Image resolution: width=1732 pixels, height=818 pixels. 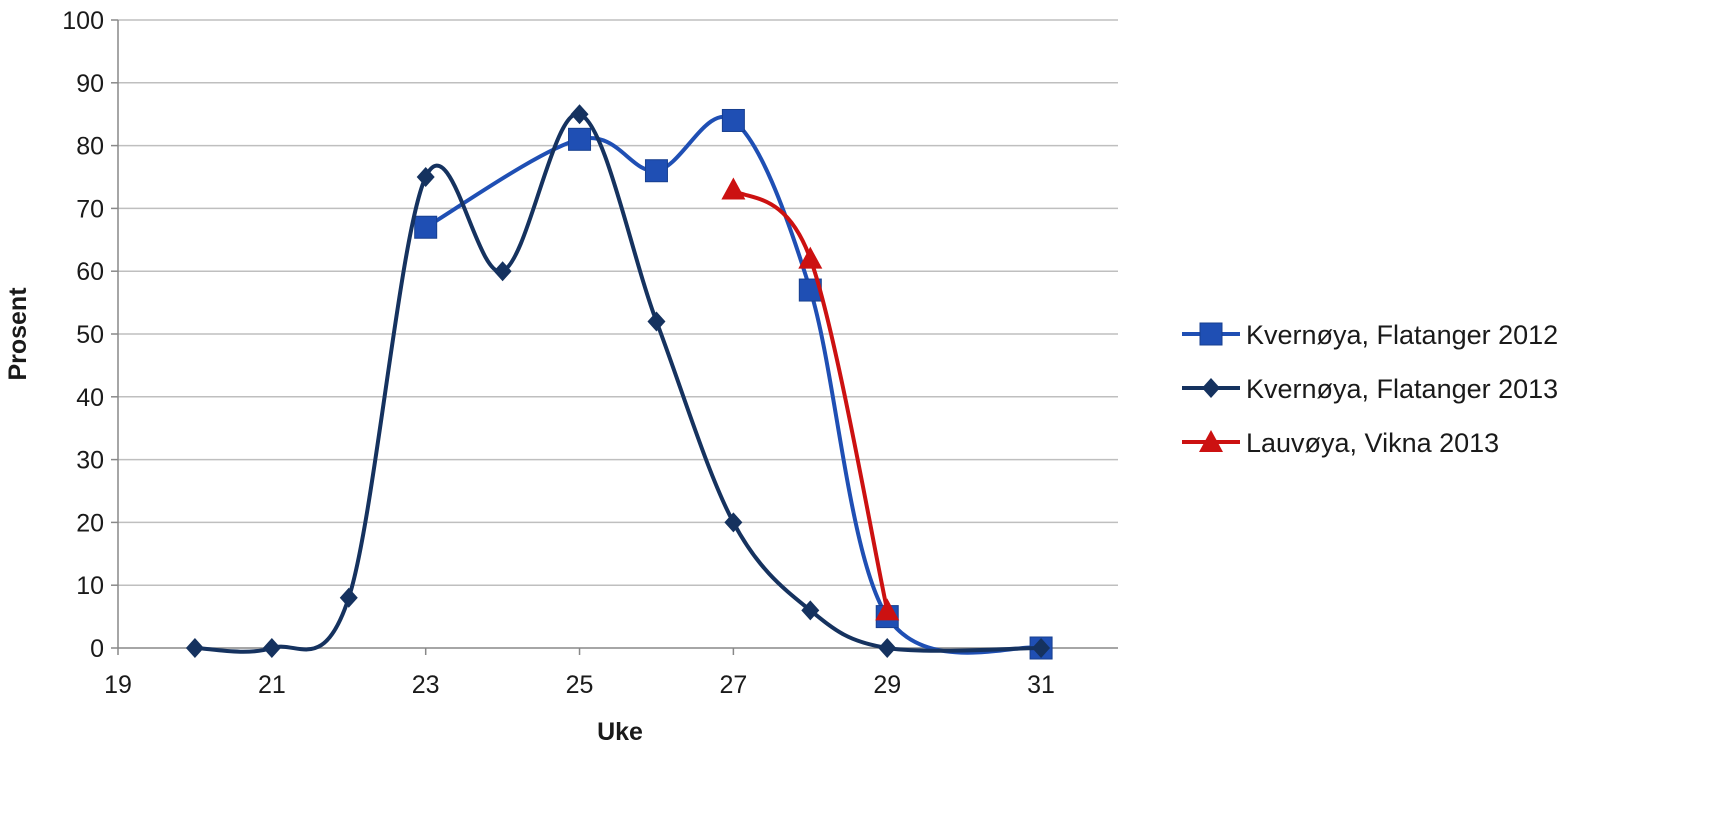 I want to click on legend-label: Kvernøya, Flatanger 2013, so click(x=1402, y=389).